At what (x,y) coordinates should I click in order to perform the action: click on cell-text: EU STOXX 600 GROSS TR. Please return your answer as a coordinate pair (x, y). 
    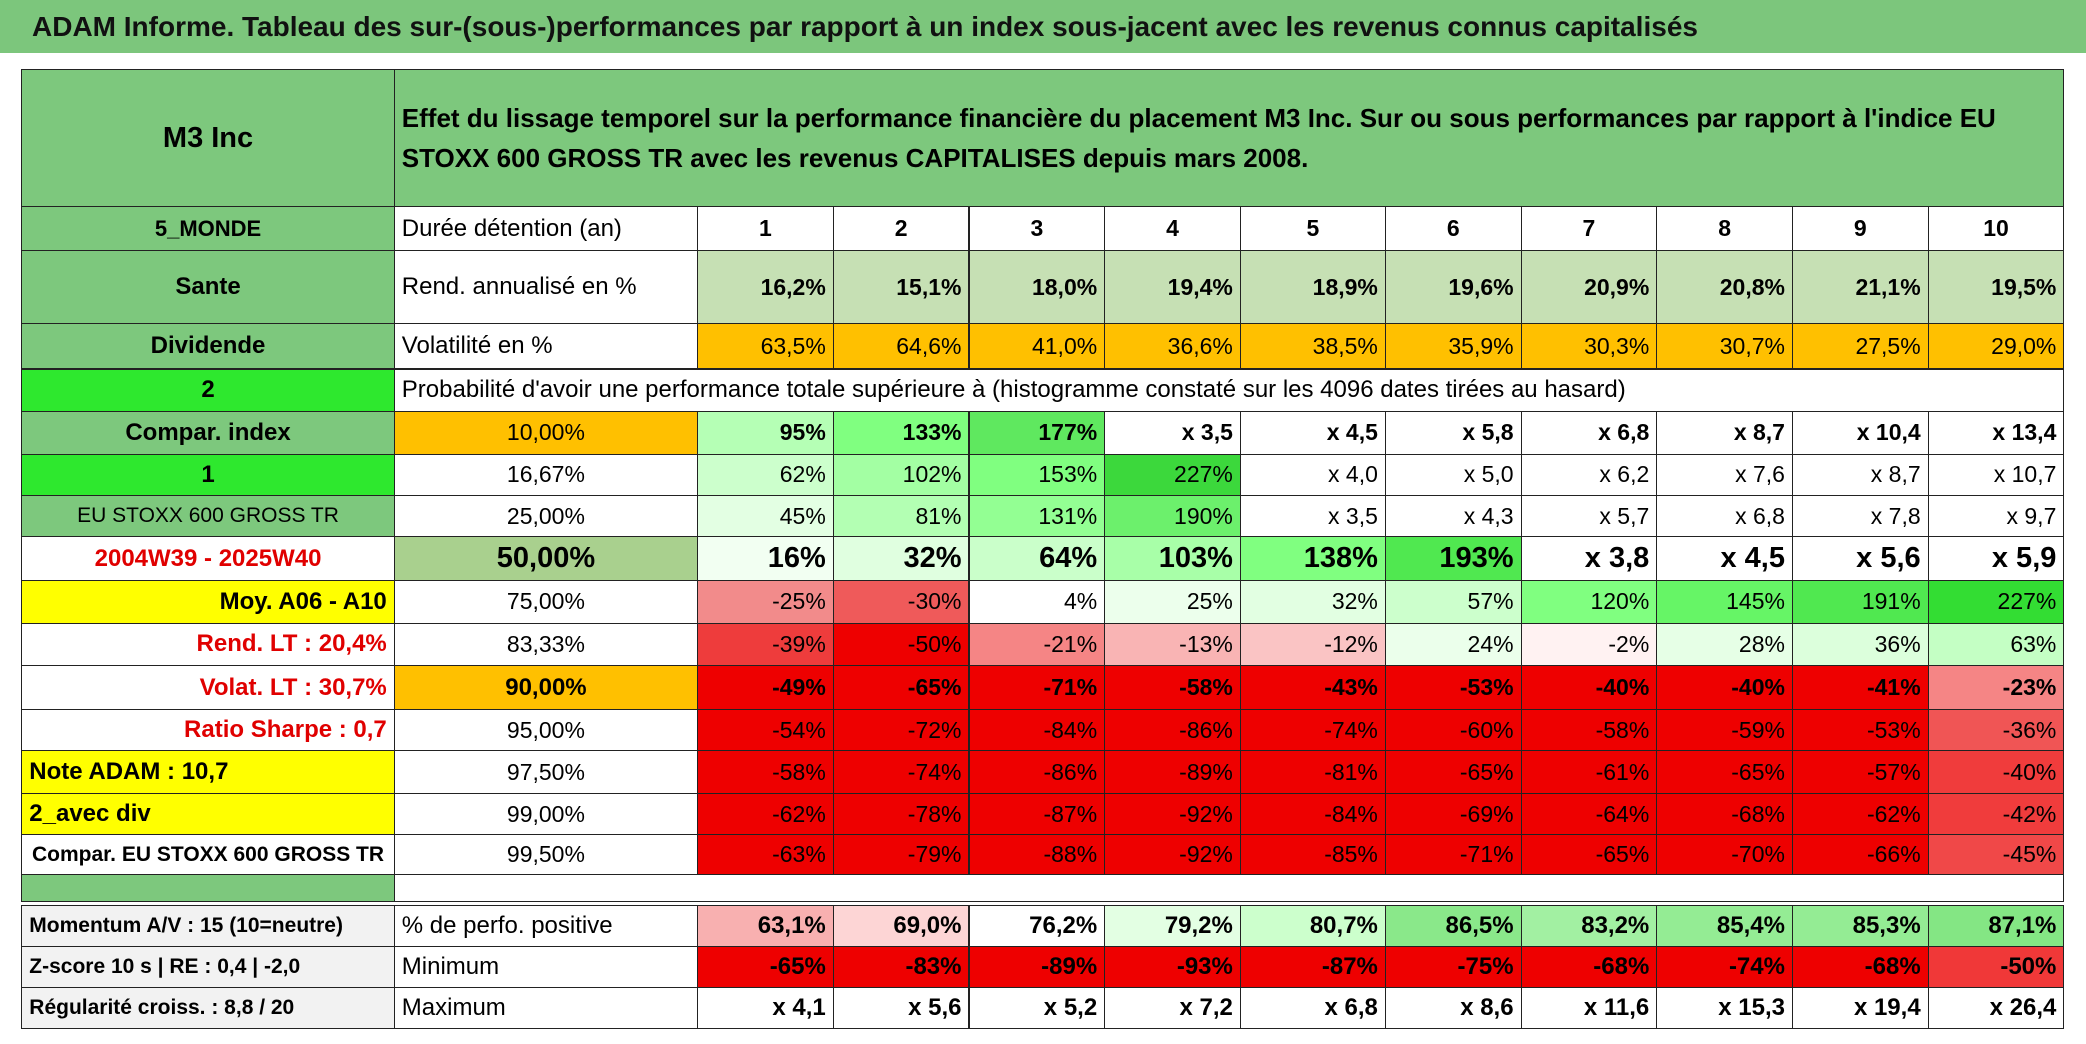
    Looking at the image, I should click on (208, 515).